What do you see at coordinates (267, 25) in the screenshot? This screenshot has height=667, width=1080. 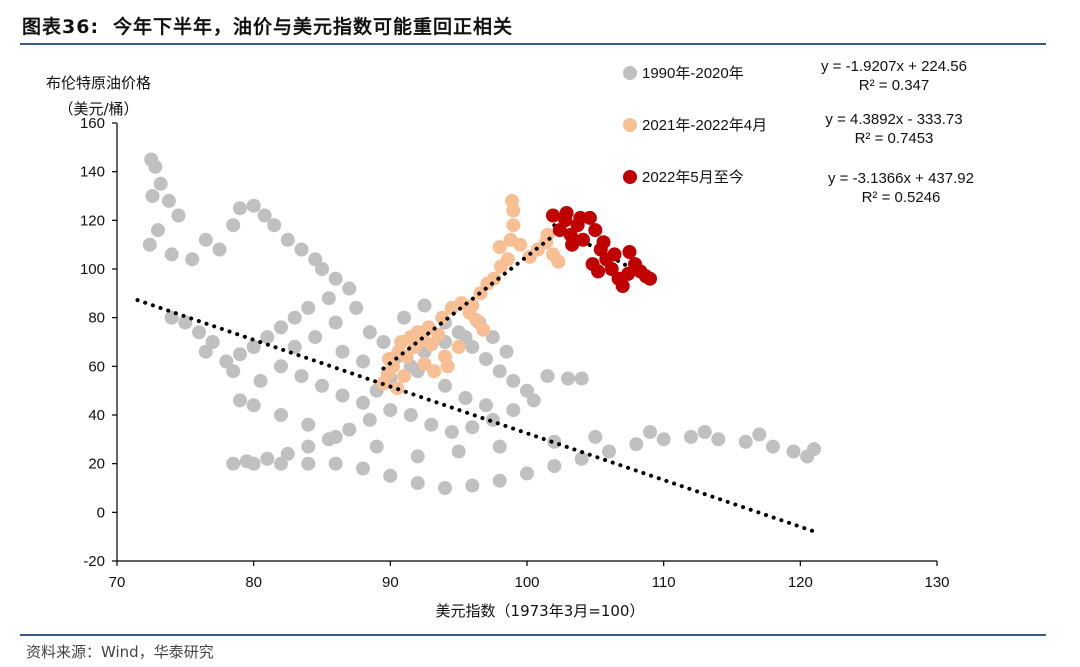 I see `figure-title: 图表36: 今年下半年，油价与美元指数可能重回正相关` at bounding box center [267, 25].